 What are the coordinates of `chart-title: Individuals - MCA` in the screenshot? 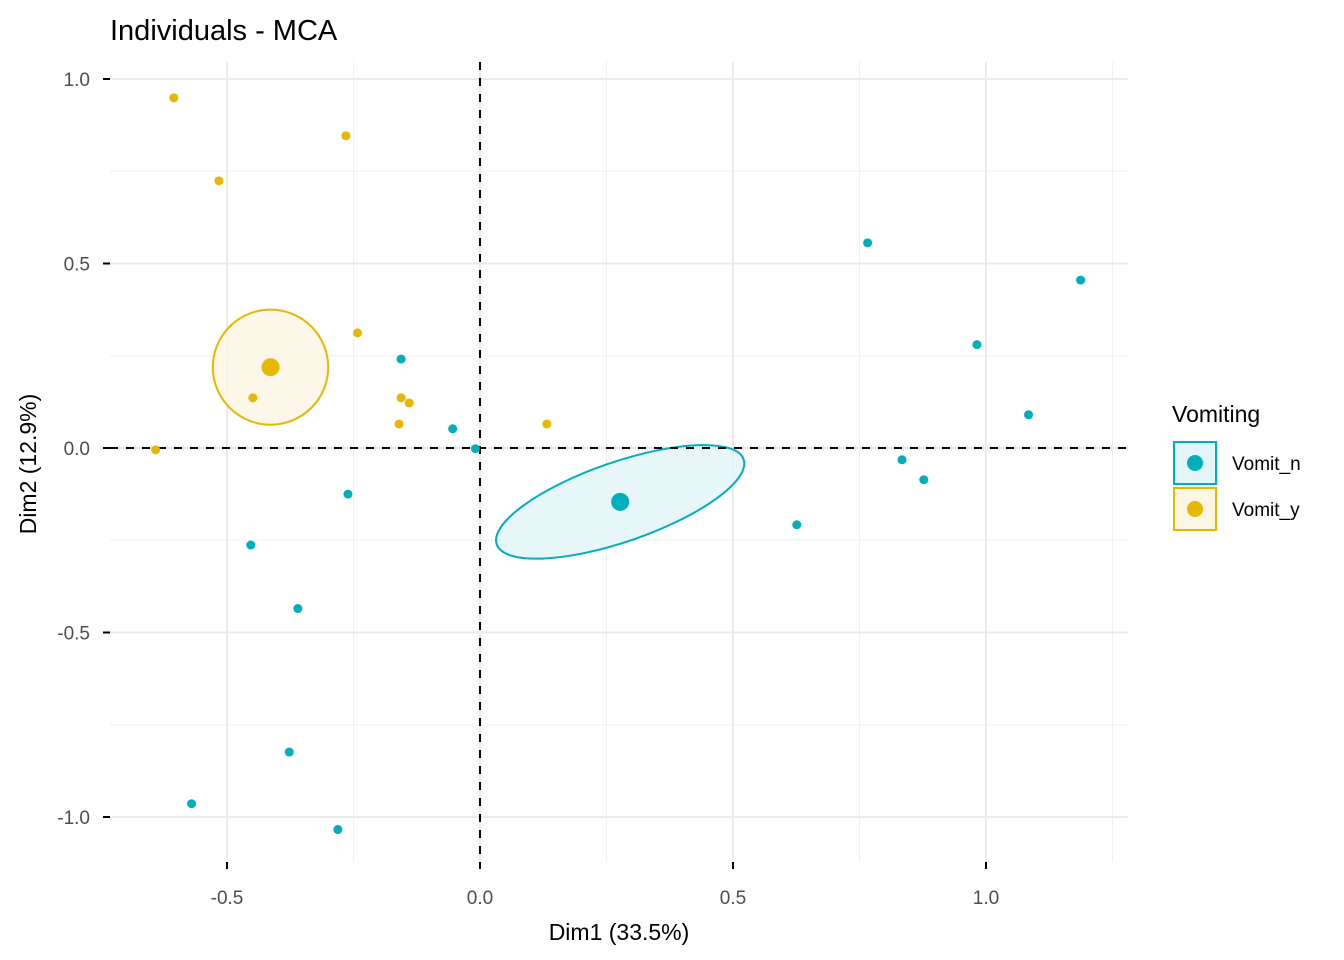 It's located at (224, 31).